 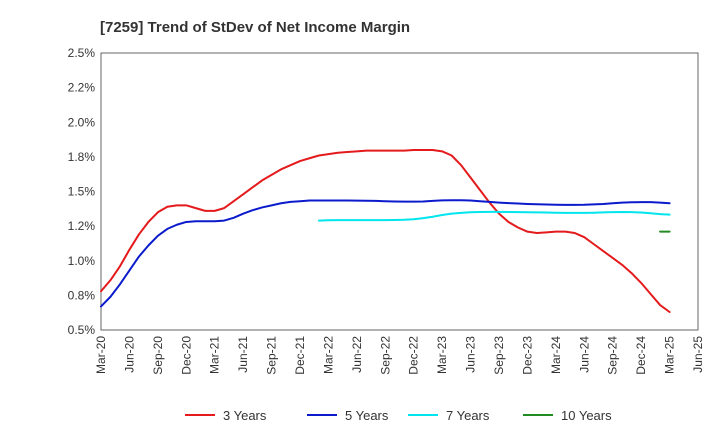 I want to click on x-tick-label: Mar-25, so click(x=670, y=355).